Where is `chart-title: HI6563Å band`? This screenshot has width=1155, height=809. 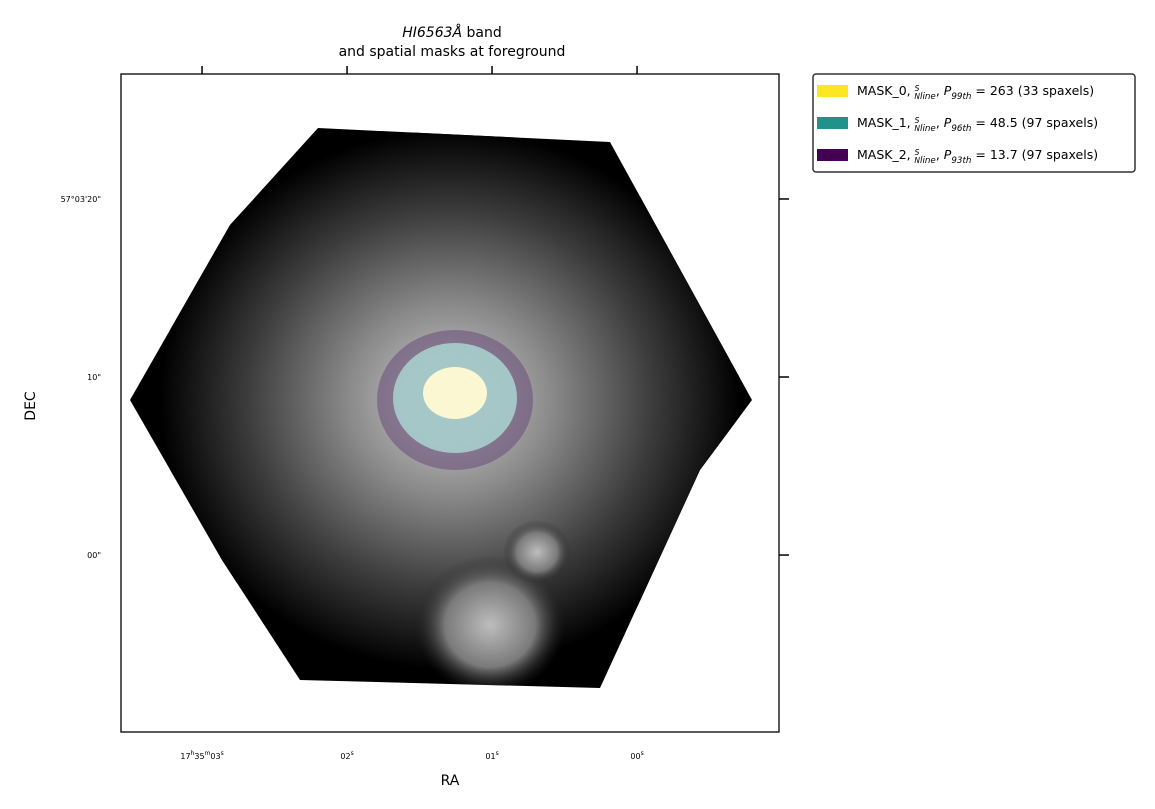
chart-title: HI6563Å band is located at coordinates (452, 32).